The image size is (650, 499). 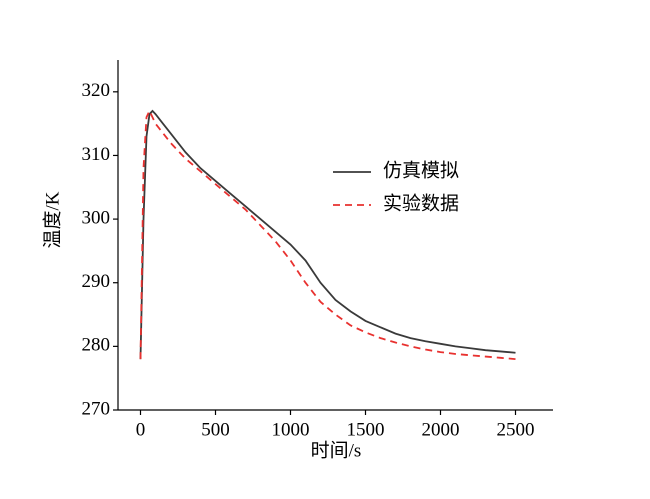 What do you see at coordinates (336, 450) in the screenshot?
I see `x-axis-title: 时间/s` at bounding box center [336, 450].